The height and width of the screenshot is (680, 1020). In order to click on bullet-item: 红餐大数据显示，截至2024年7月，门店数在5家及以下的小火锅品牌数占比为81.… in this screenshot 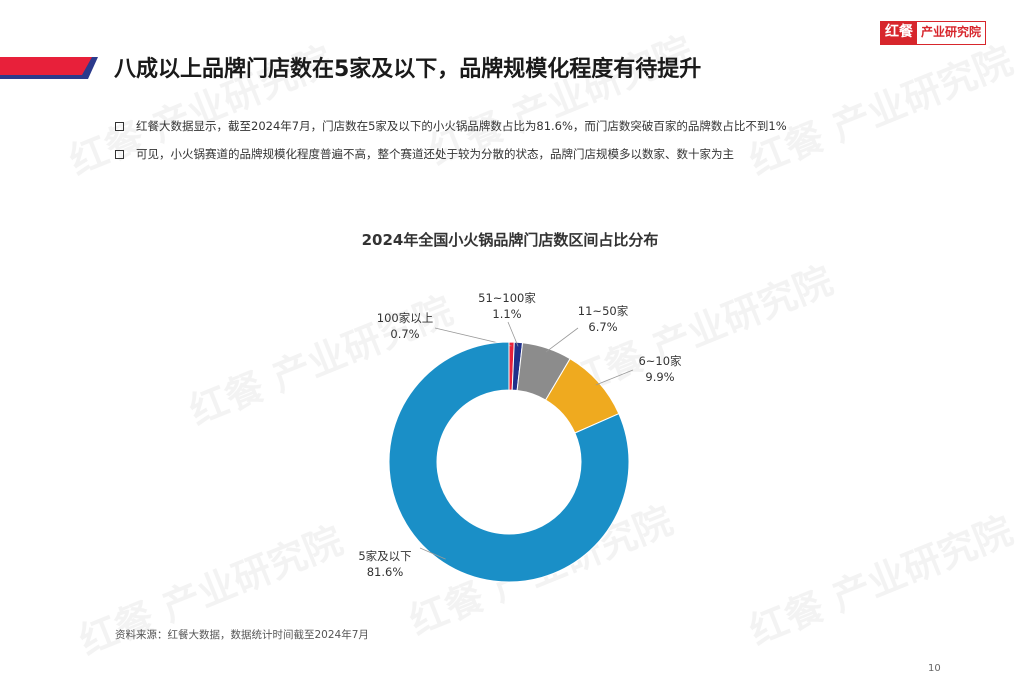, I will do `click(451, 126)`.